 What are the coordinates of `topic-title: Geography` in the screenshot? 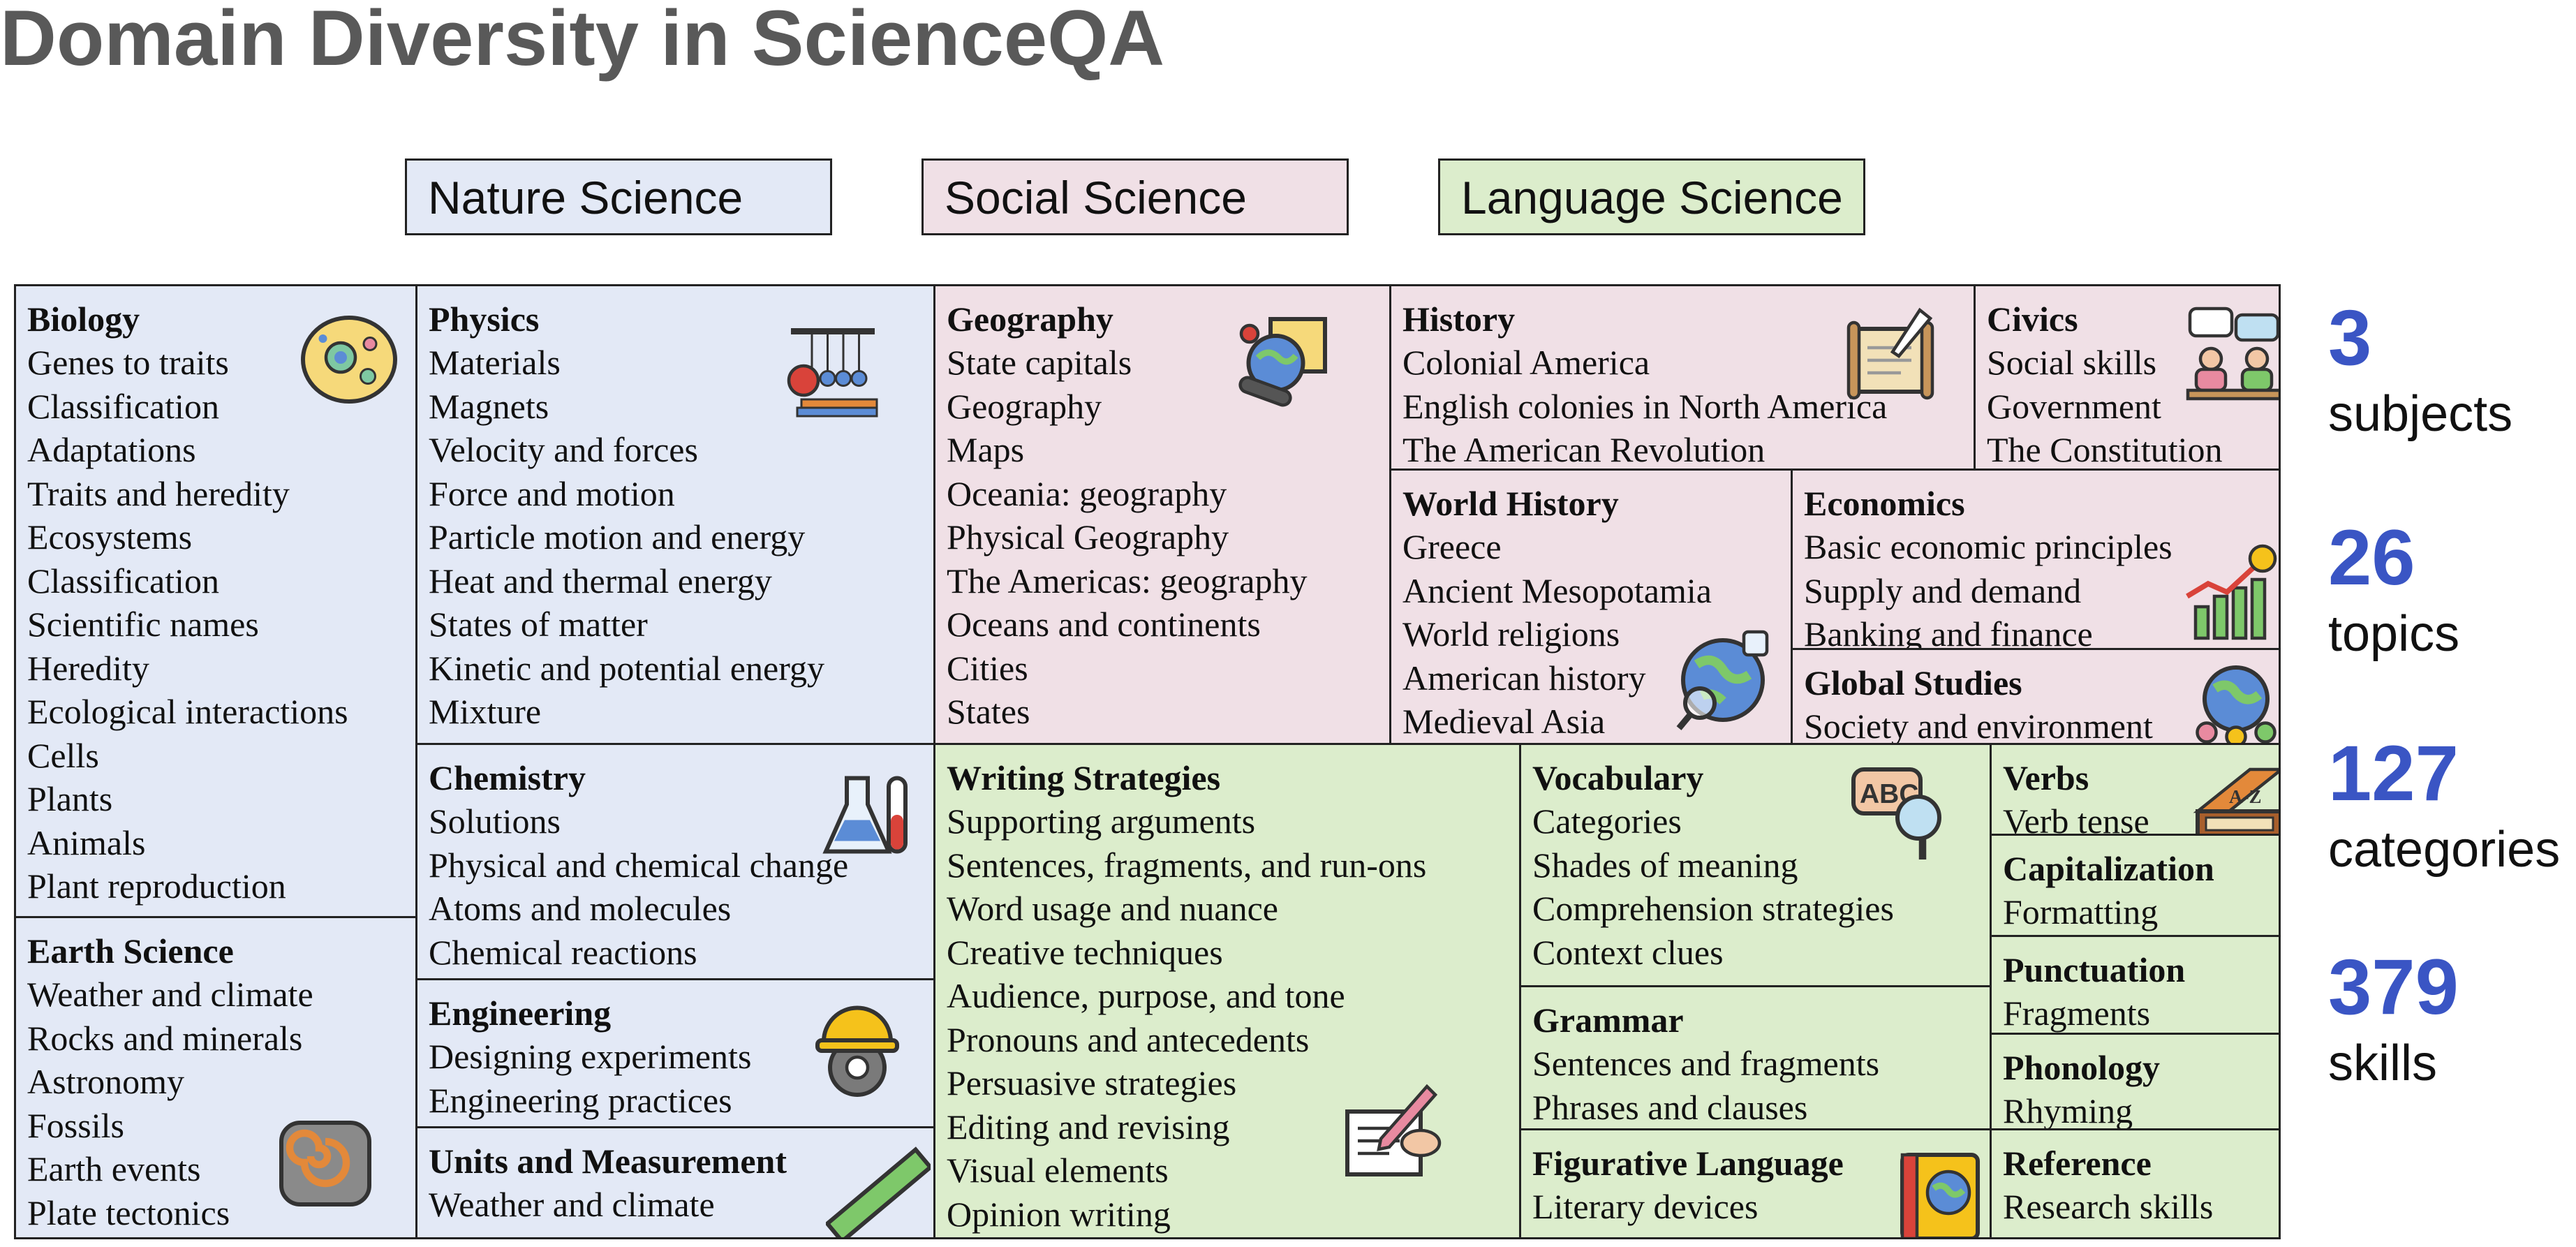 It's located at (1030, 319).